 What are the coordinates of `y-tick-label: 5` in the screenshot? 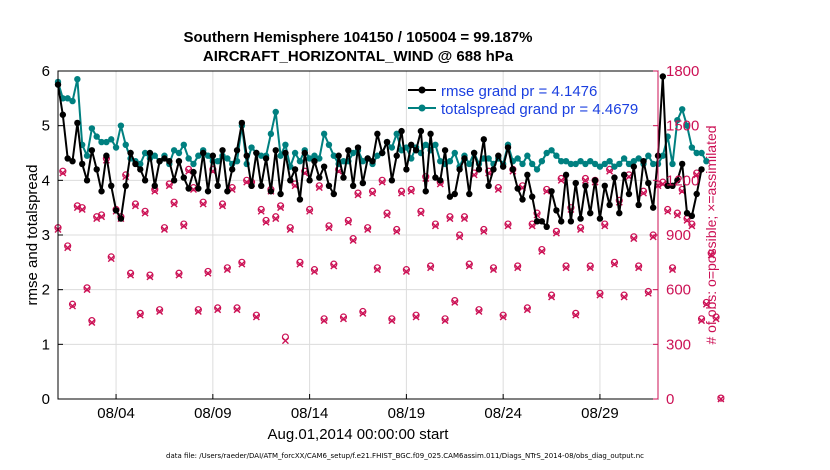 It's located at (46, 126).